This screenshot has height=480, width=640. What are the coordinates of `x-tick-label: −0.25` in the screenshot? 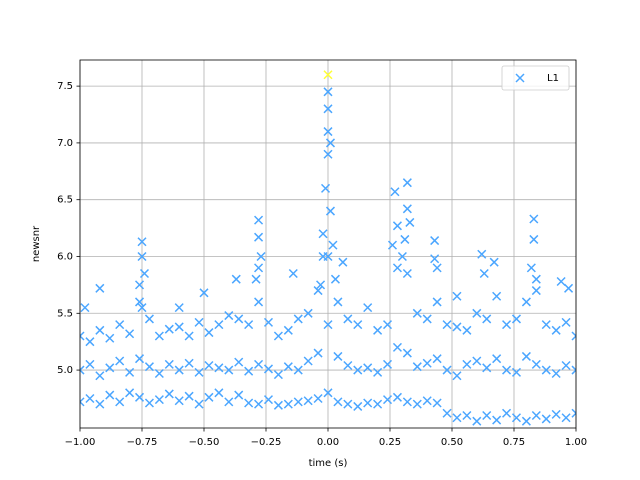 It's located at (266, 442).